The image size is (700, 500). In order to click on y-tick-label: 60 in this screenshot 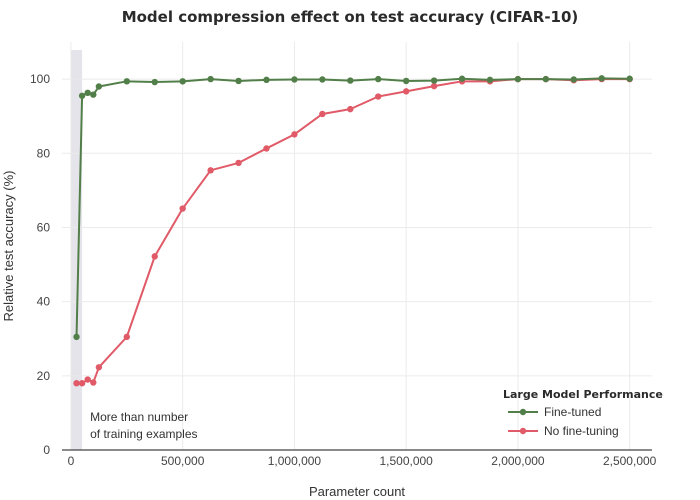, I will do `click(44, 227)`.